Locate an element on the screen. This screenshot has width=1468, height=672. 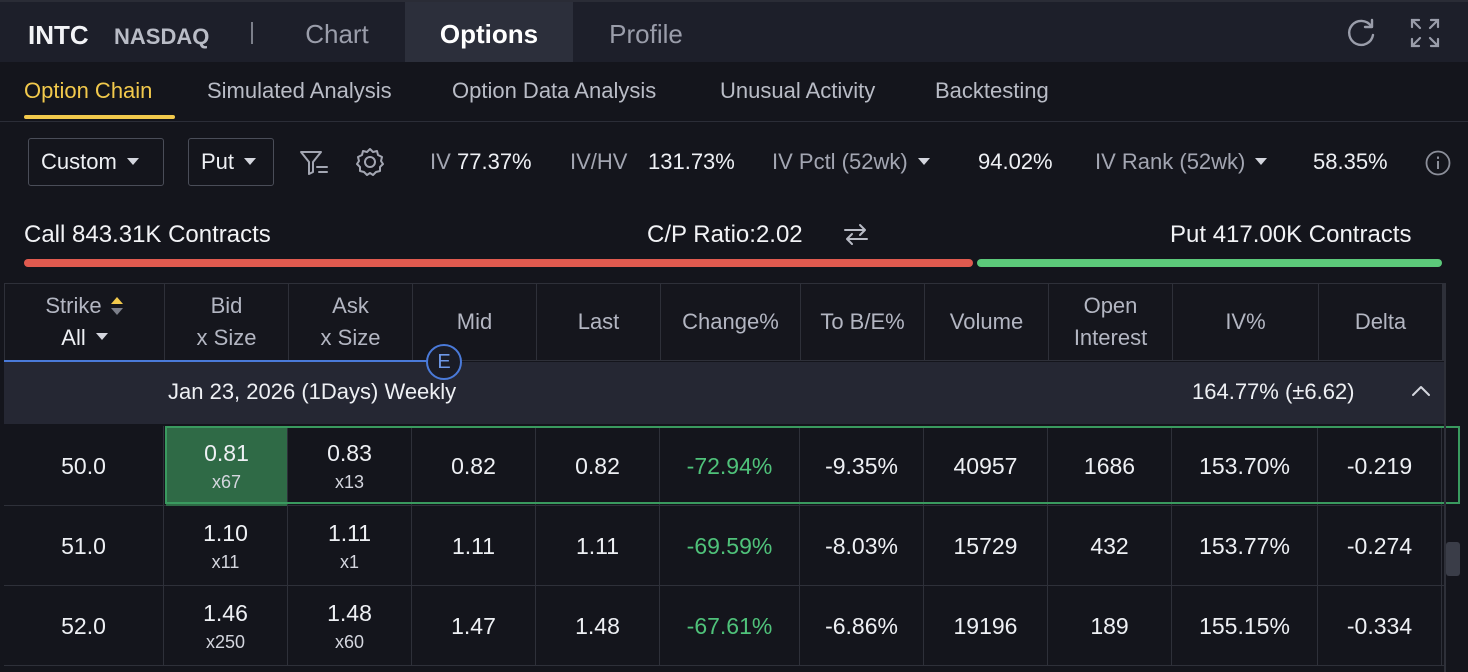
earnings-badge: E is located at coordinates (444, 362).